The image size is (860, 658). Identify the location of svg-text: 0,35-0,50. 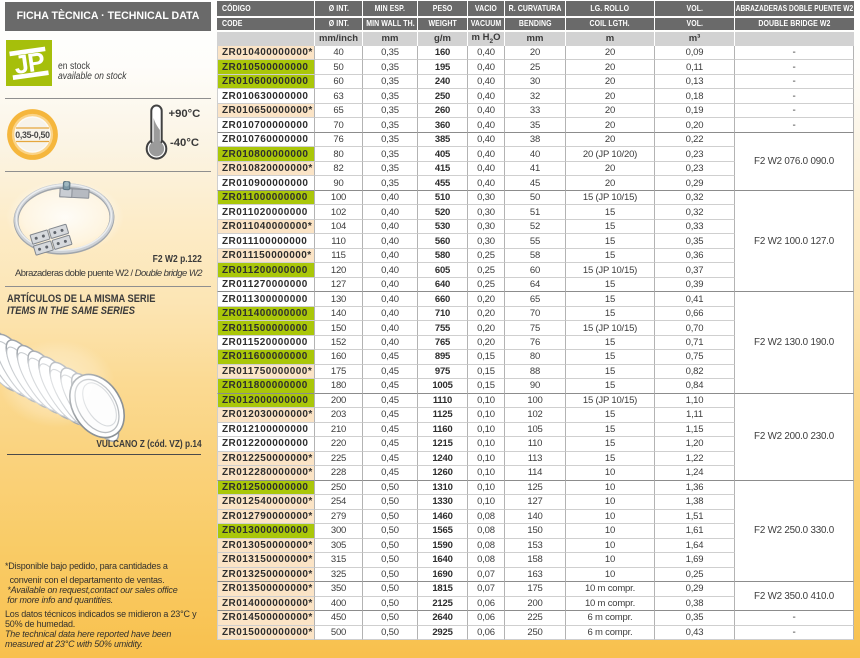
(32, 135).